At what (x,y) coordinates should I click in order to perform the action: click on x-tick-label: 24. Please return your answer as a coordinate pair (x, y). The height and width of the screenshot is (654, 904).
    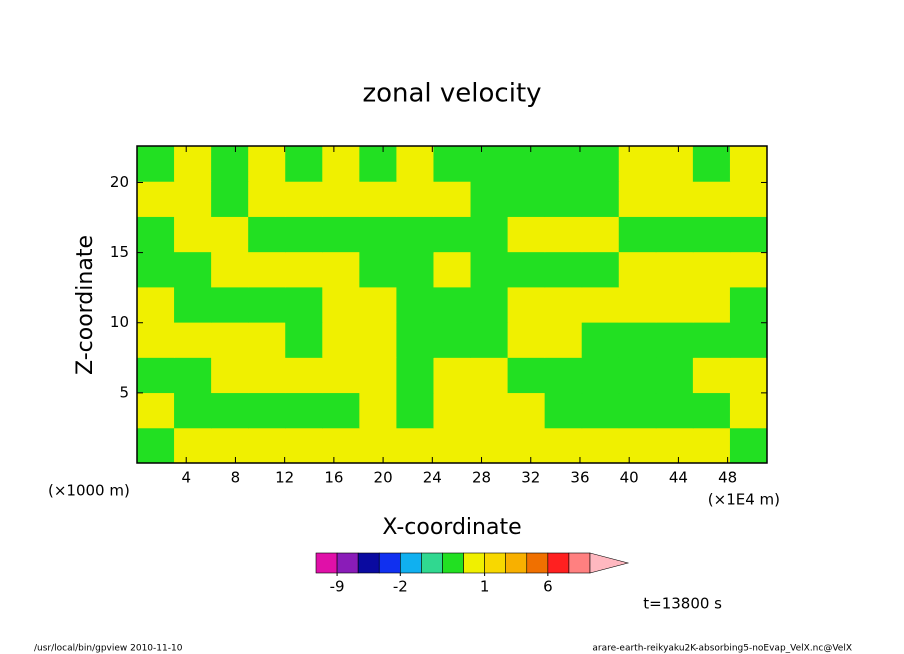
    Looking at the image, I should click on (432, 478).